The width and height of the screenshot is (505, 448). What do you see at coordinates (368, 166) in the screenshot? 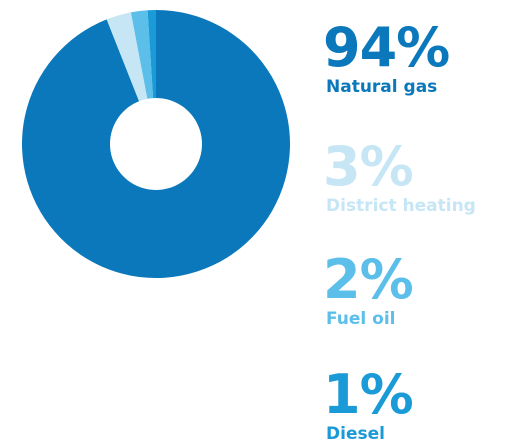
I see `legend-value: 3%` at bounding box center [368, 166].